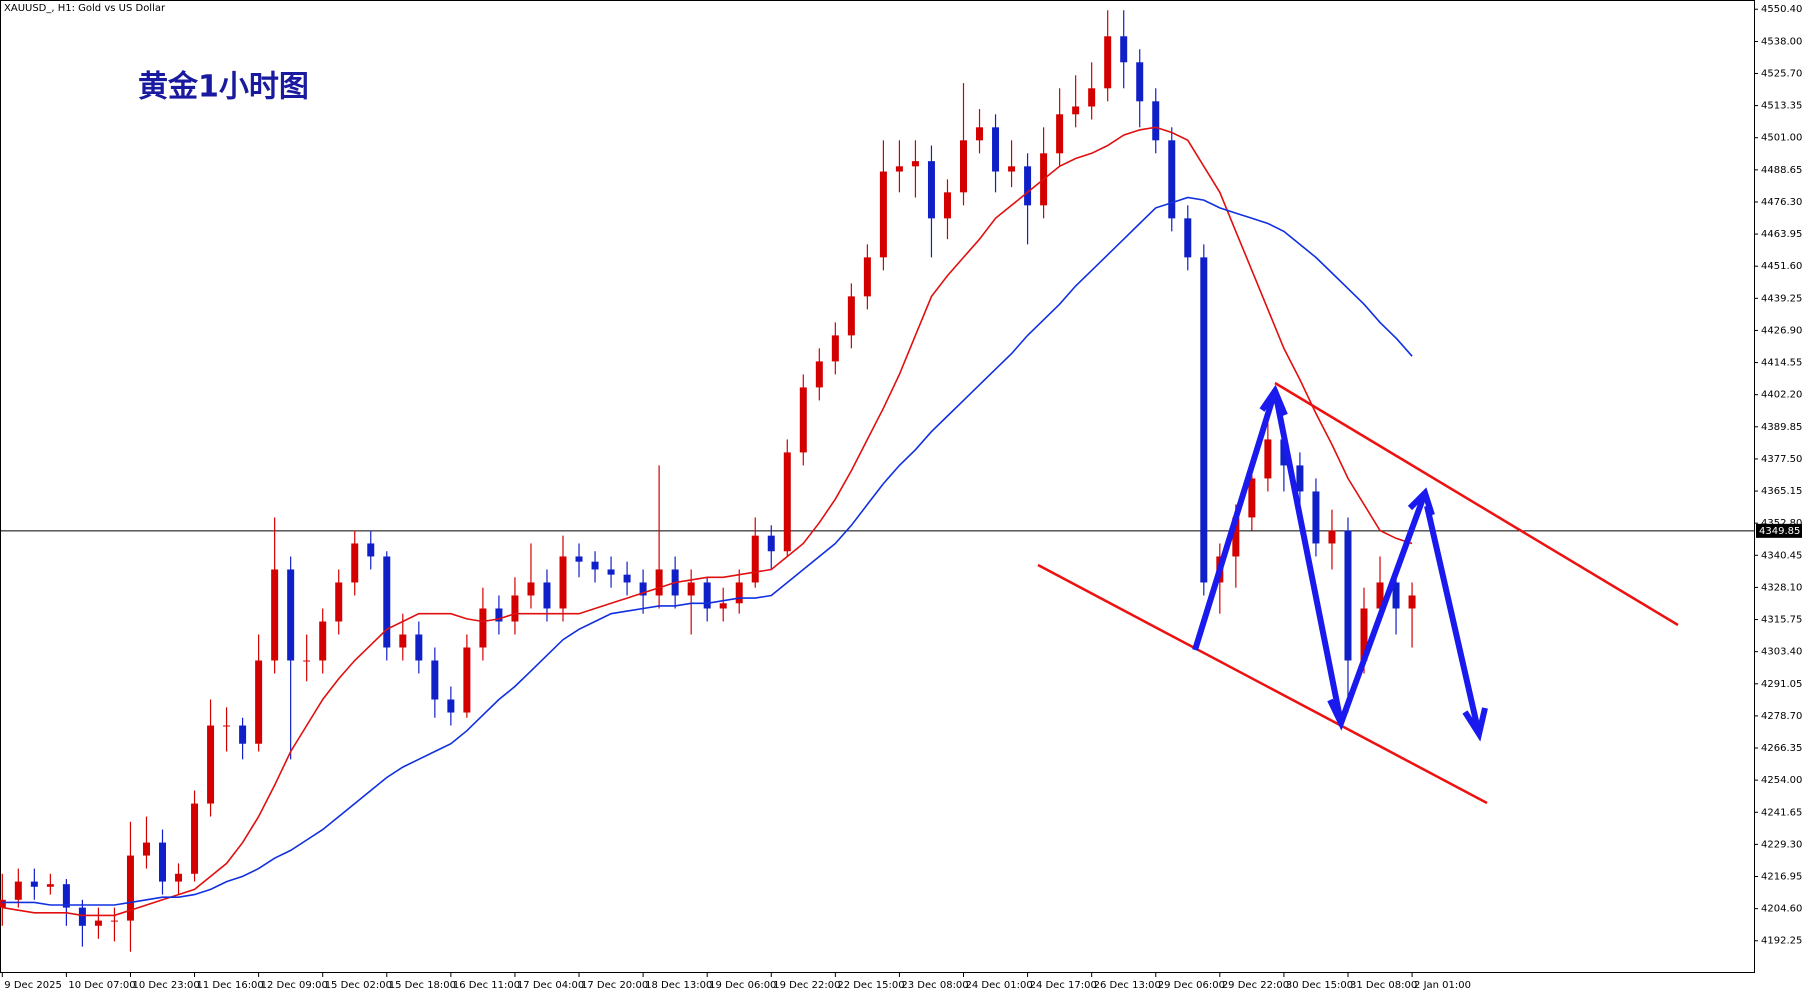  I want to click on y-tick-label: 4216.95, so click(1781, 877).